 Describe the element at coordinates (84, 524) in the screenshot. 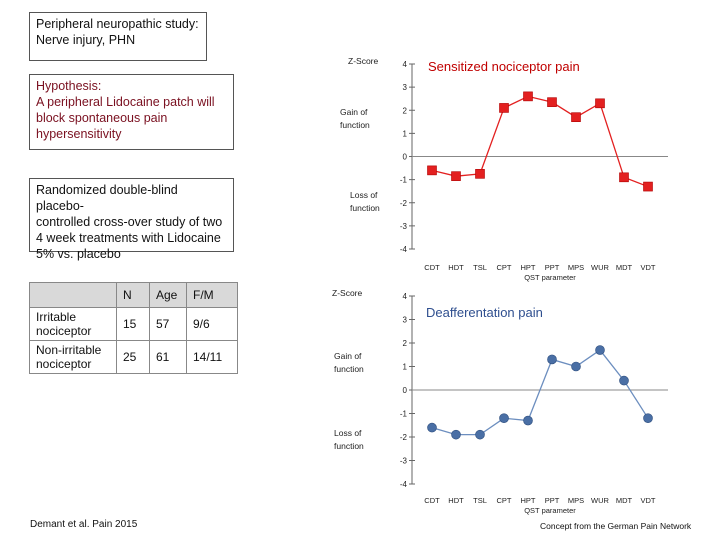

I see `citation: Demant et al. Pain 2015` at that location.